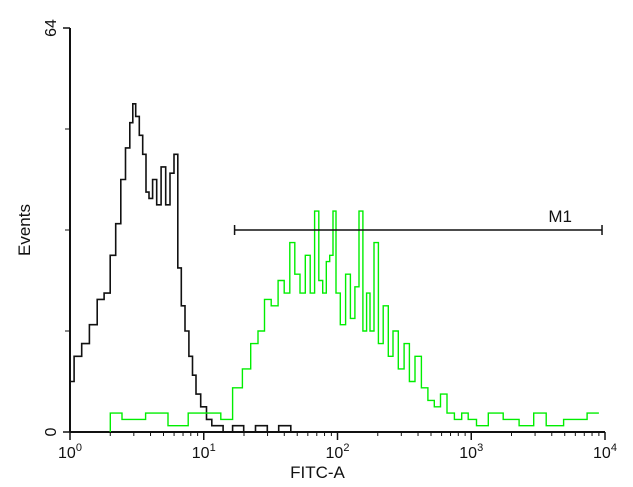 The width and height of the screenshot is (633, 487). Describe the element at coordinates (213, 448) in the screenshot. I see `x-tick-exponent: 1` at that location.